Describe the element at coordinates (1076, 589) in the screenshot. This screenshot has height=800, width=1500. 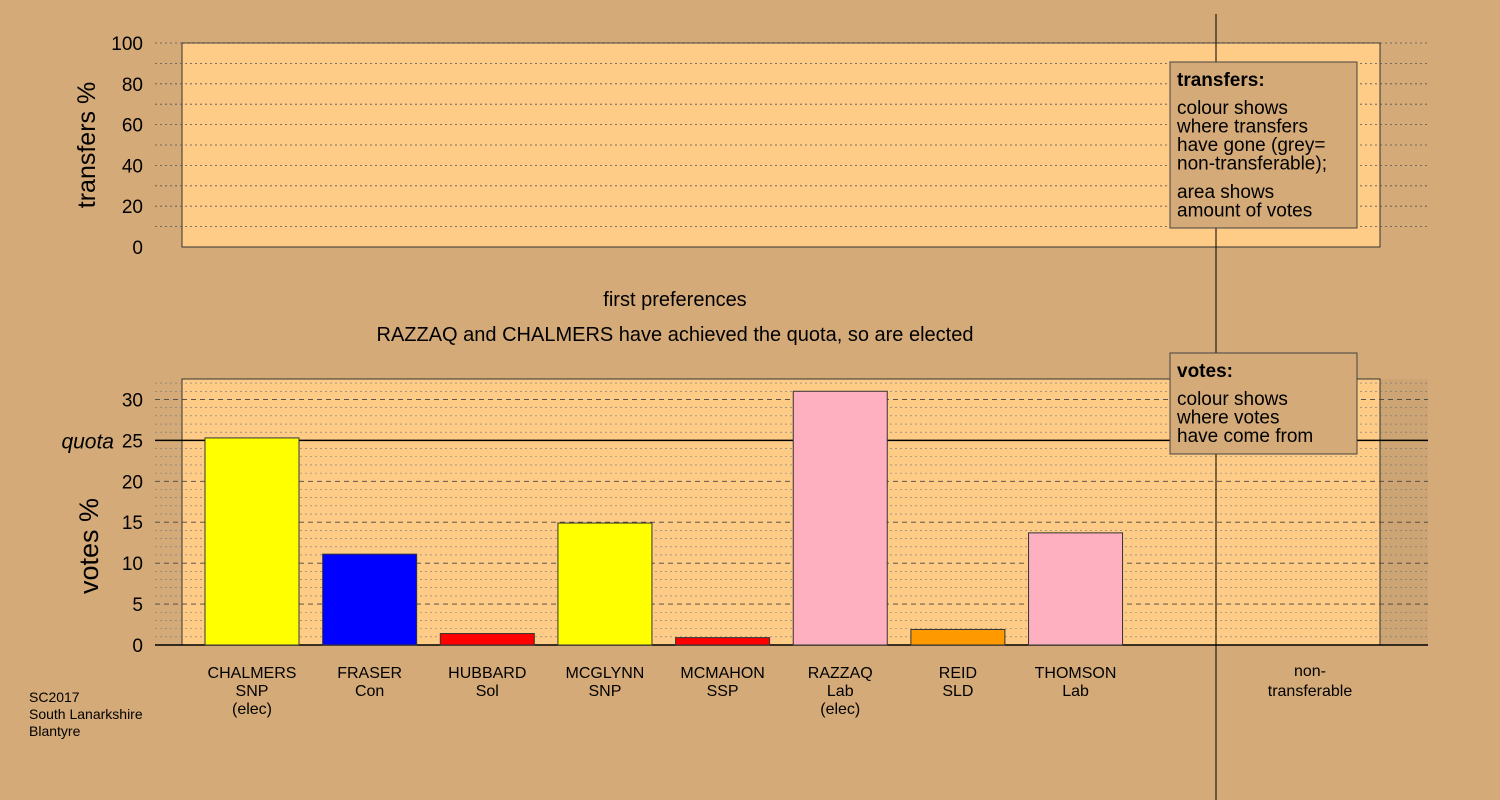
I see `bar-thomson` at that location.